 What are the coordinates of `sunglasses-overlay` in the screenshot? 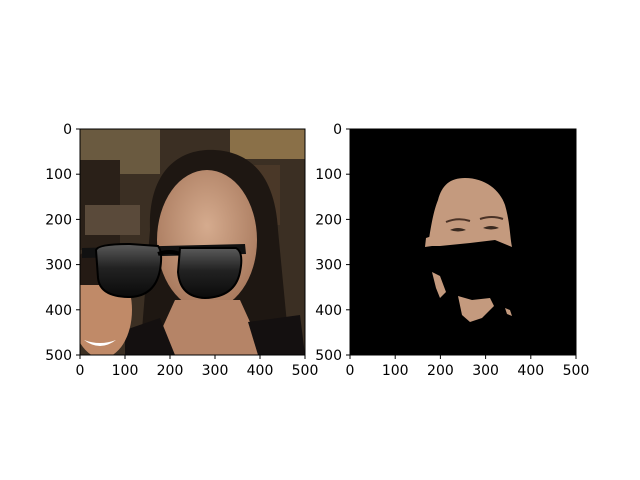 It's located at (164, 271).